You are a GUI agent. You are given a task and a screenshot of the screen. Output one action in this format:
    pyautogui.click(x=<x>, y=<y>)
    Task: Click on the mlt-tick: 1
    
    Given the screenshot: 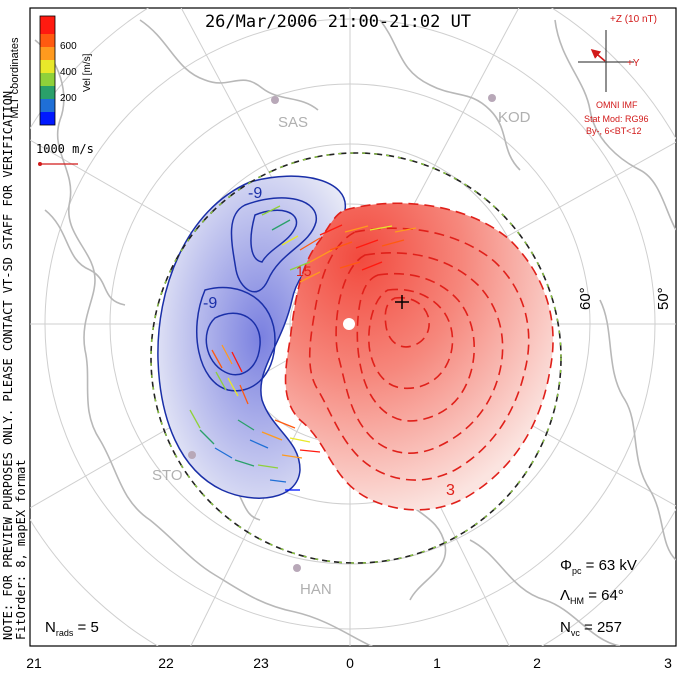 What is the action you would take?
    pyautogui.click(x=437, y=663)
    